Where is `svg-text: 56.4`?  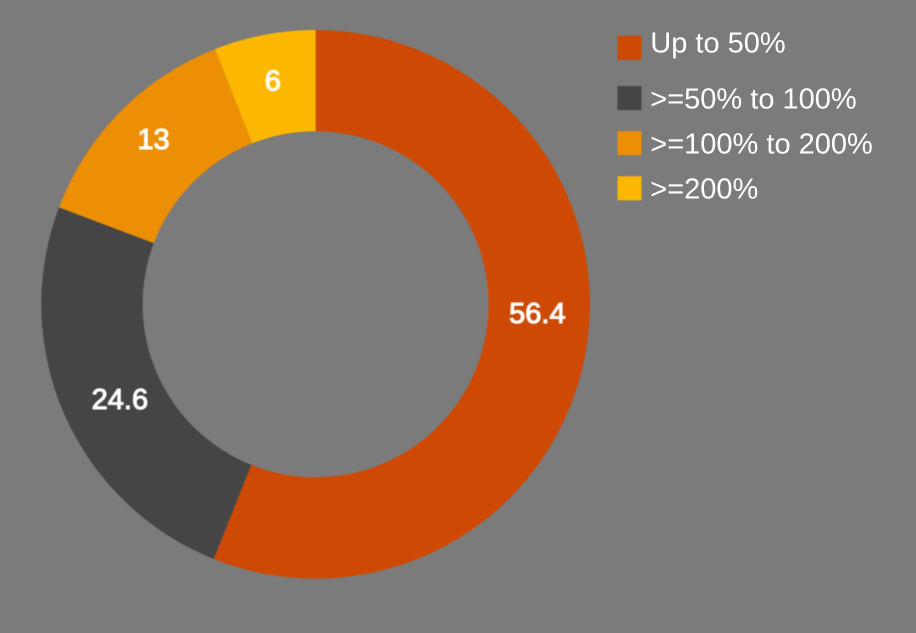
svg-text: 56.4 is located at coordinates (537, 314).